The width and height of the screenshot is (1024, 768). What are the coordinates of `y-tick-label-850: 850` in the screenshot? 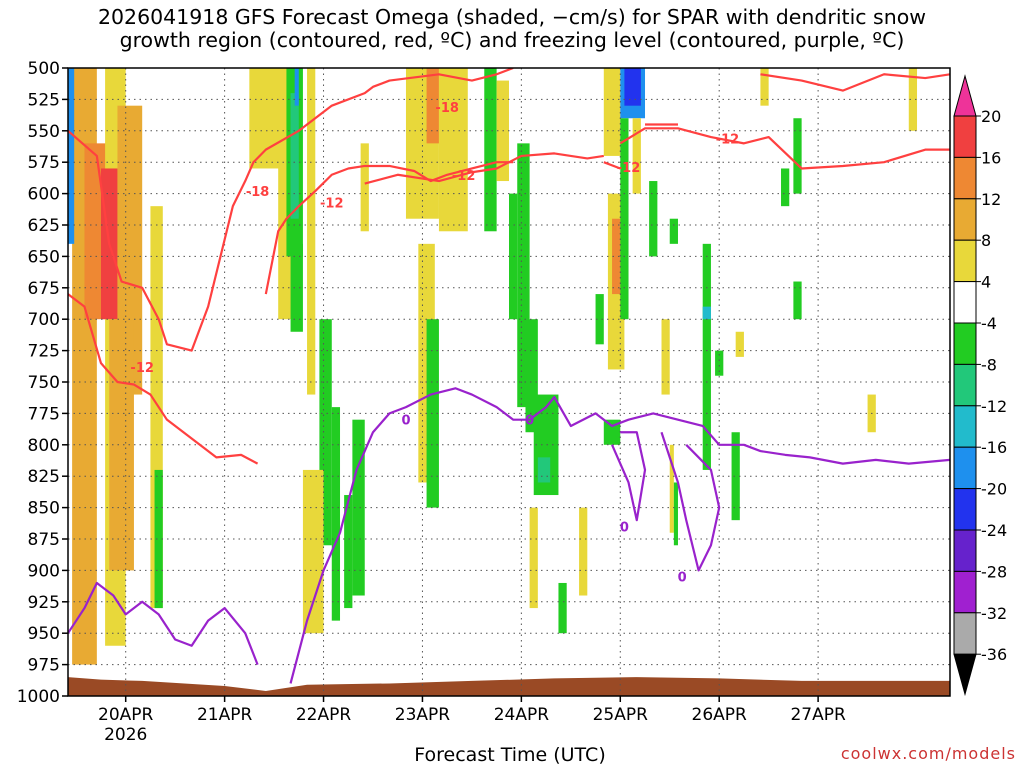 It's located at (44, 509).